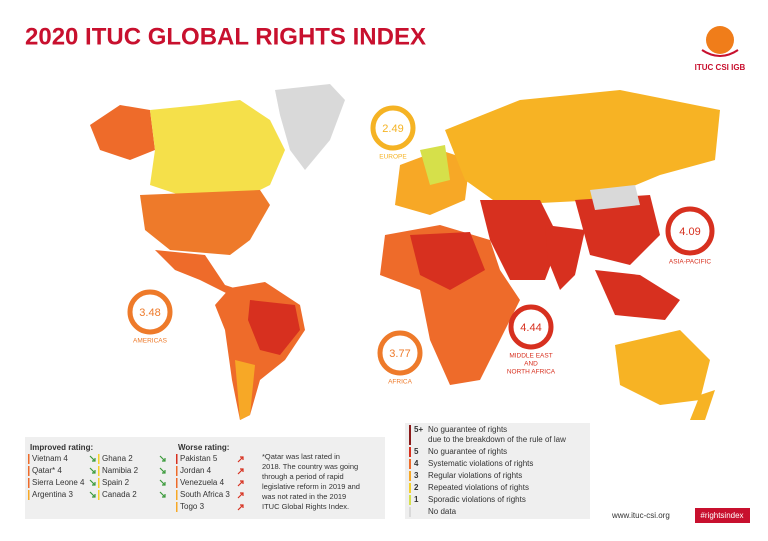  What do you see at coordinates (467, 429) in the screenshot?
I see `legend-text: No guarantee of rights` at bounding box center [467, 429].